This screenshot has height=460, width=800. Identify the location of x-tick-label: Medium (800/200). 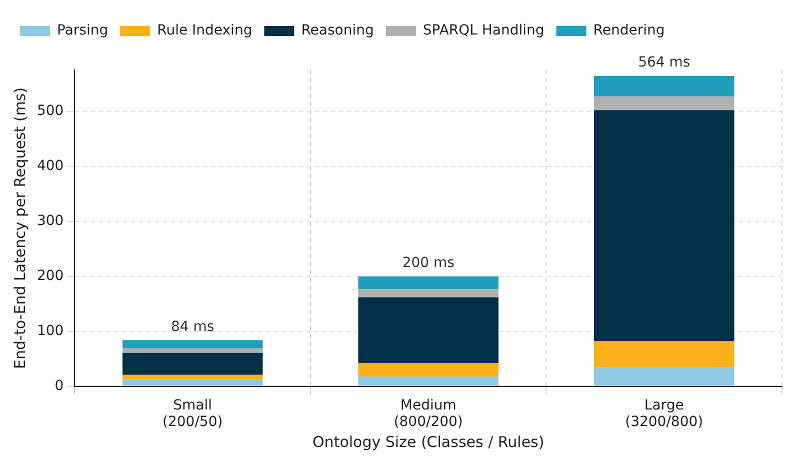
(428, 413).